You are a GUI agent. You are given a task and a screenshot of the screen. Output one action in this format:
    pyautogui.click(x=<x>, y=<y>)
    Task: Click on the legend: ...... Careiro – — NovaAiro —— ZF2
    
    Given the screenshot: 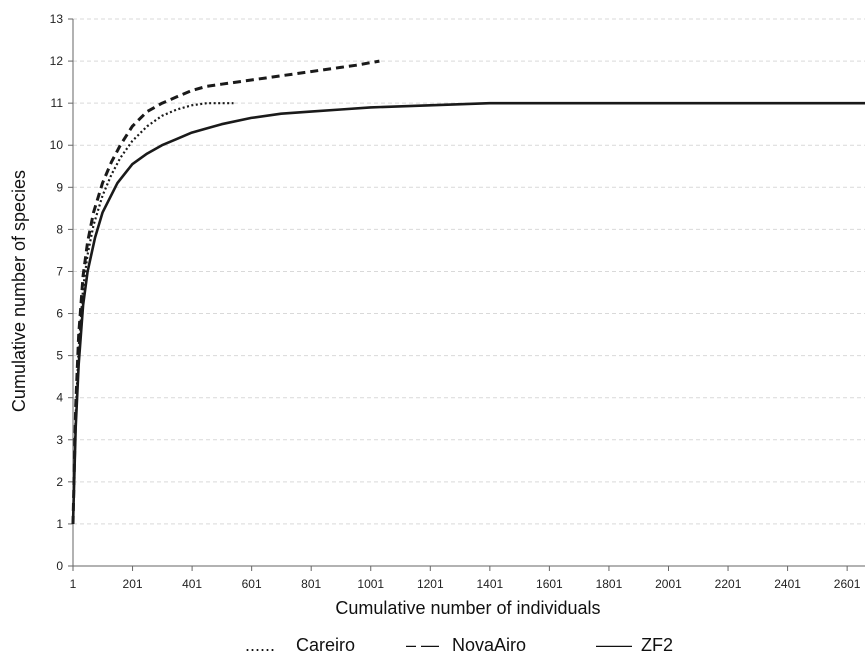 What is the action you would take?
    pyautogui.click(x=459, y=645)
    